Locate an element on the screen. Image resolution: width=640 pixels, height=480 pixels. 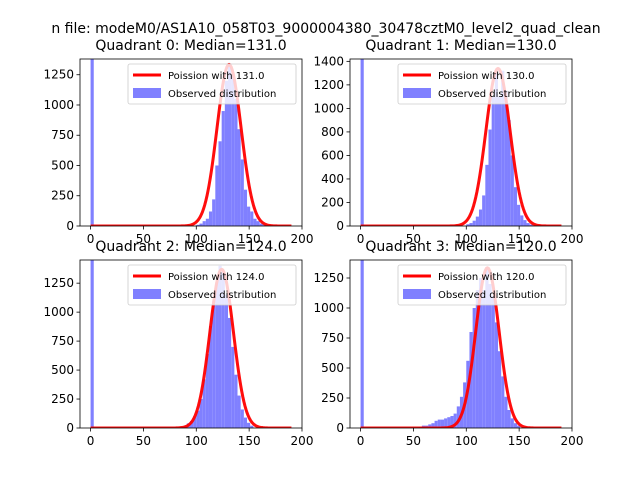
quadrant-1-axes-frame is located at coordinates (461, 142).